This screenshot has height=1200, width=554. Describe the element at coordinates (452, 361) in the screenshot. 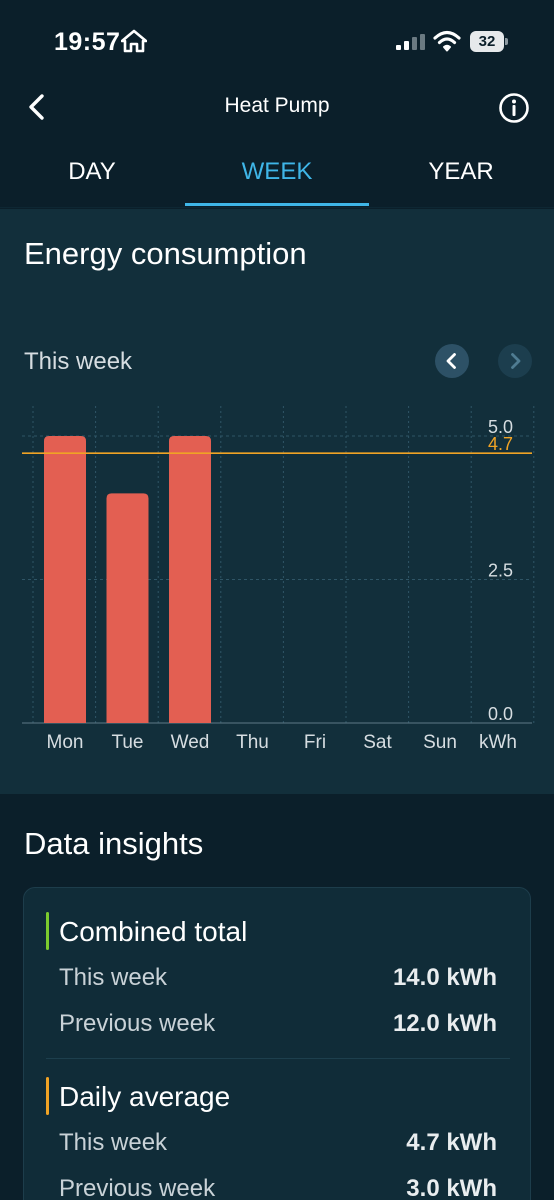

I see `previous-week-button` at that location.